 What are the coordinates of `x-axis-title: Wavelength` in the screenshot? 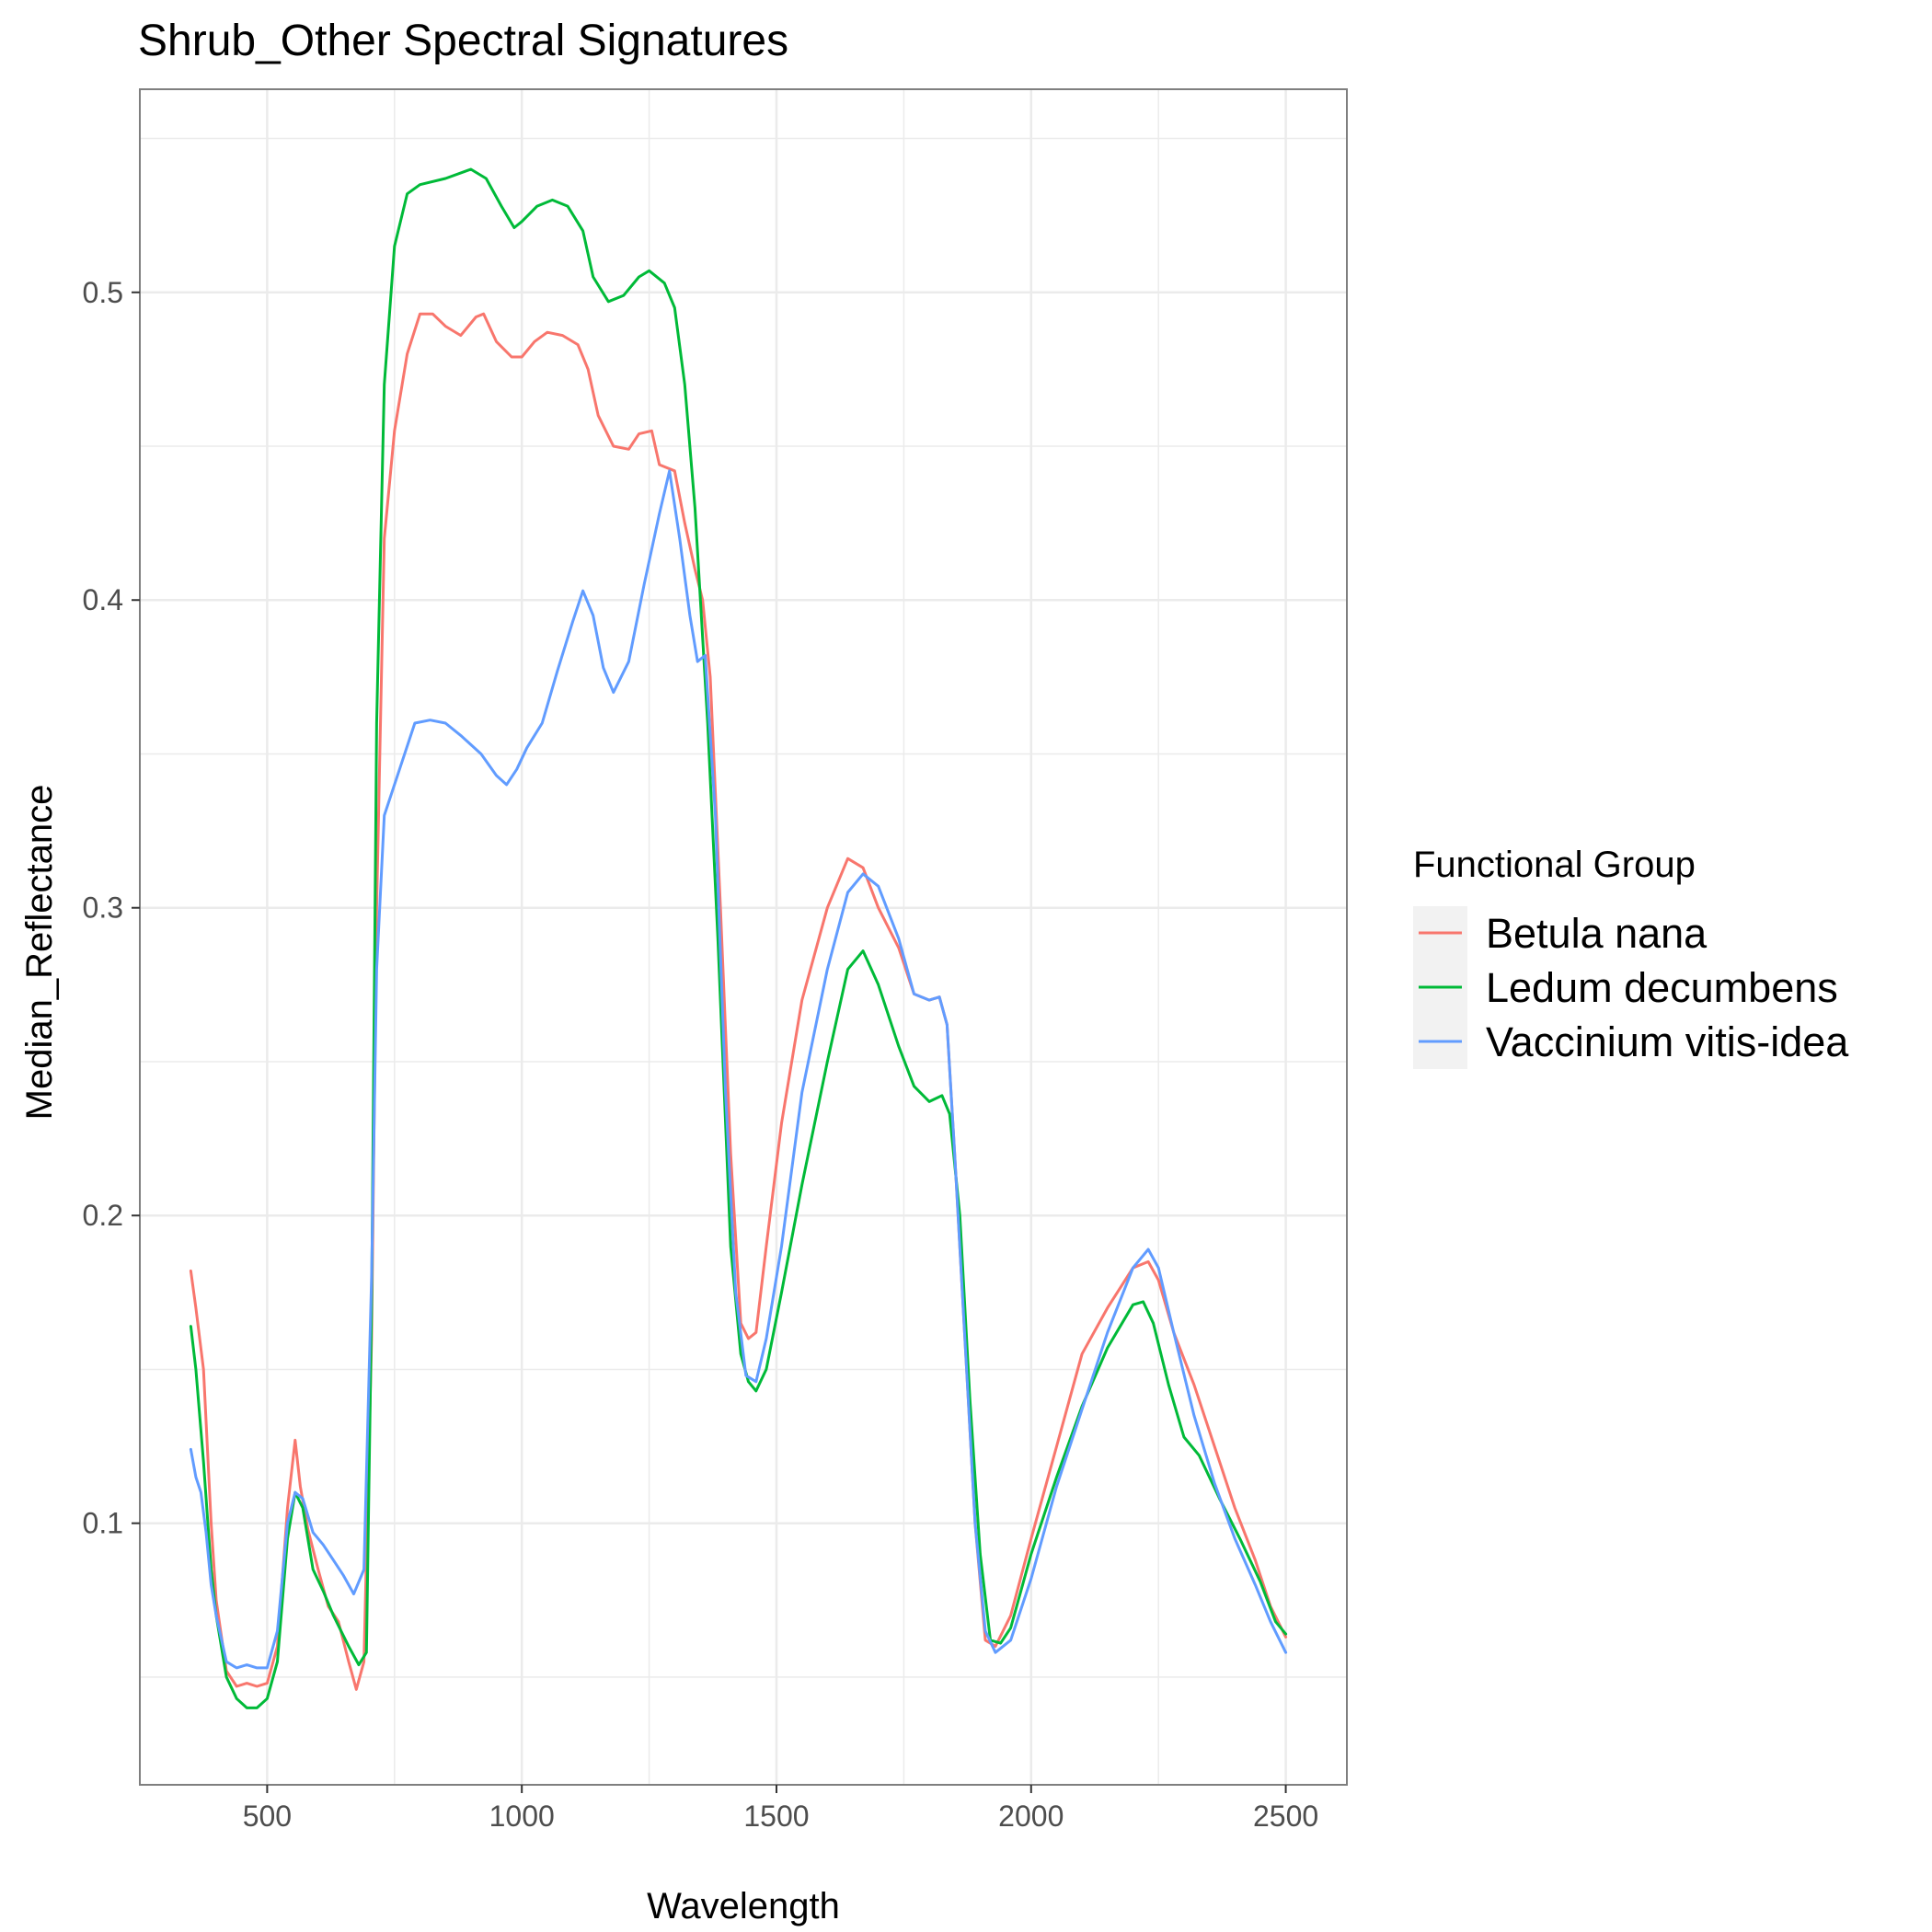 It's located at (743, 1906).